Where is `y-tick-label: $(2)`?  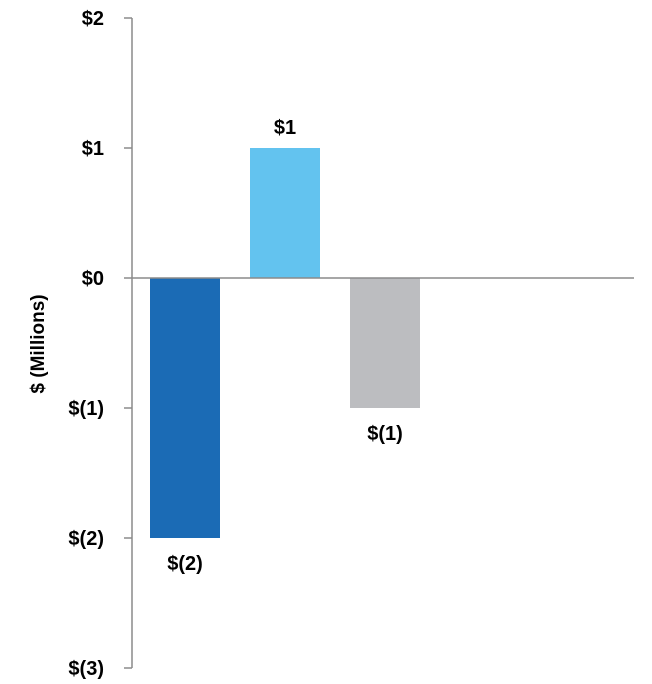 y-tick-label: $(2) is located at coordinates (86, 539).